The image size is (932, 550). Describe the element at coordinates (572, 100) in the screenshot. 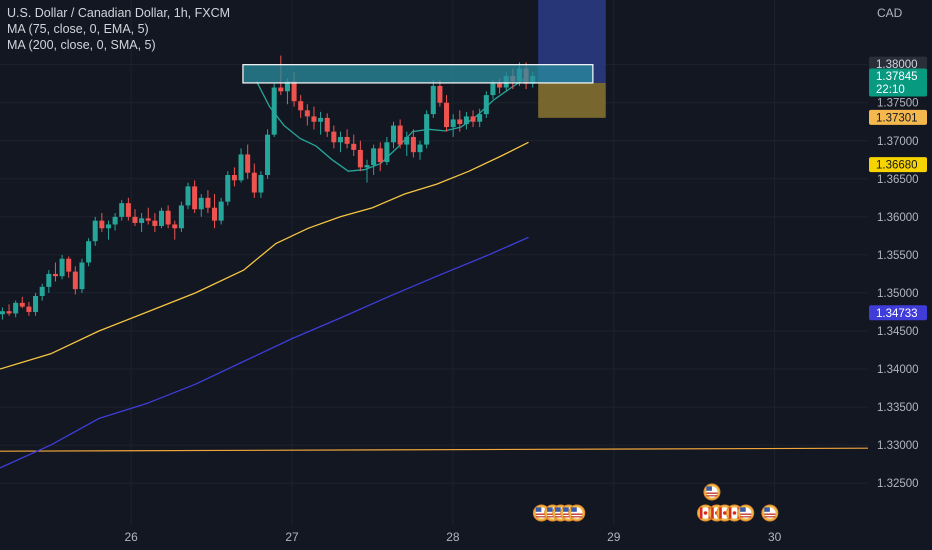

I see `stop-zone` at that location.